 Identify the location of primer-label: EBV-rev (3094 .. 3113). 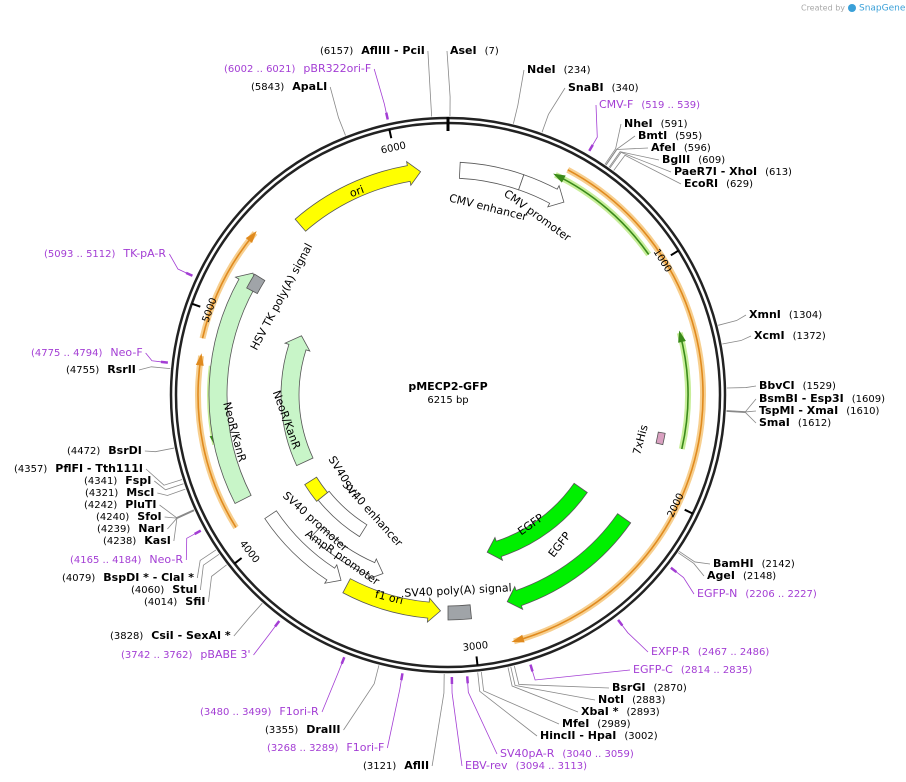
(526, 765).